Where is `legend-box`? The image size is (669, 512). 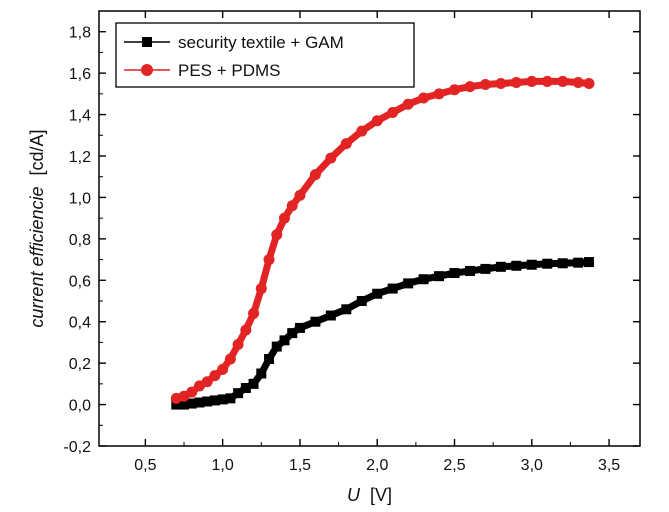
legend-box is located at coordinates (265, 55).